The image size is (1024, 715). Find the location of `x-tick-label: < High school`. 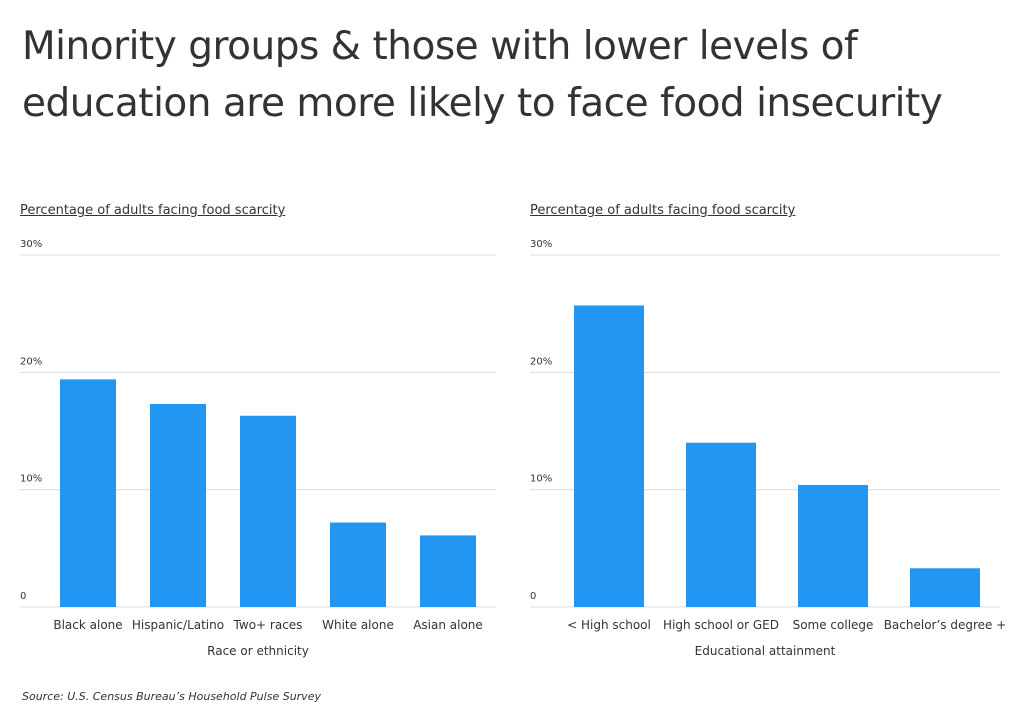

x-tick-label: < High school is located at coordinates (609, 625).